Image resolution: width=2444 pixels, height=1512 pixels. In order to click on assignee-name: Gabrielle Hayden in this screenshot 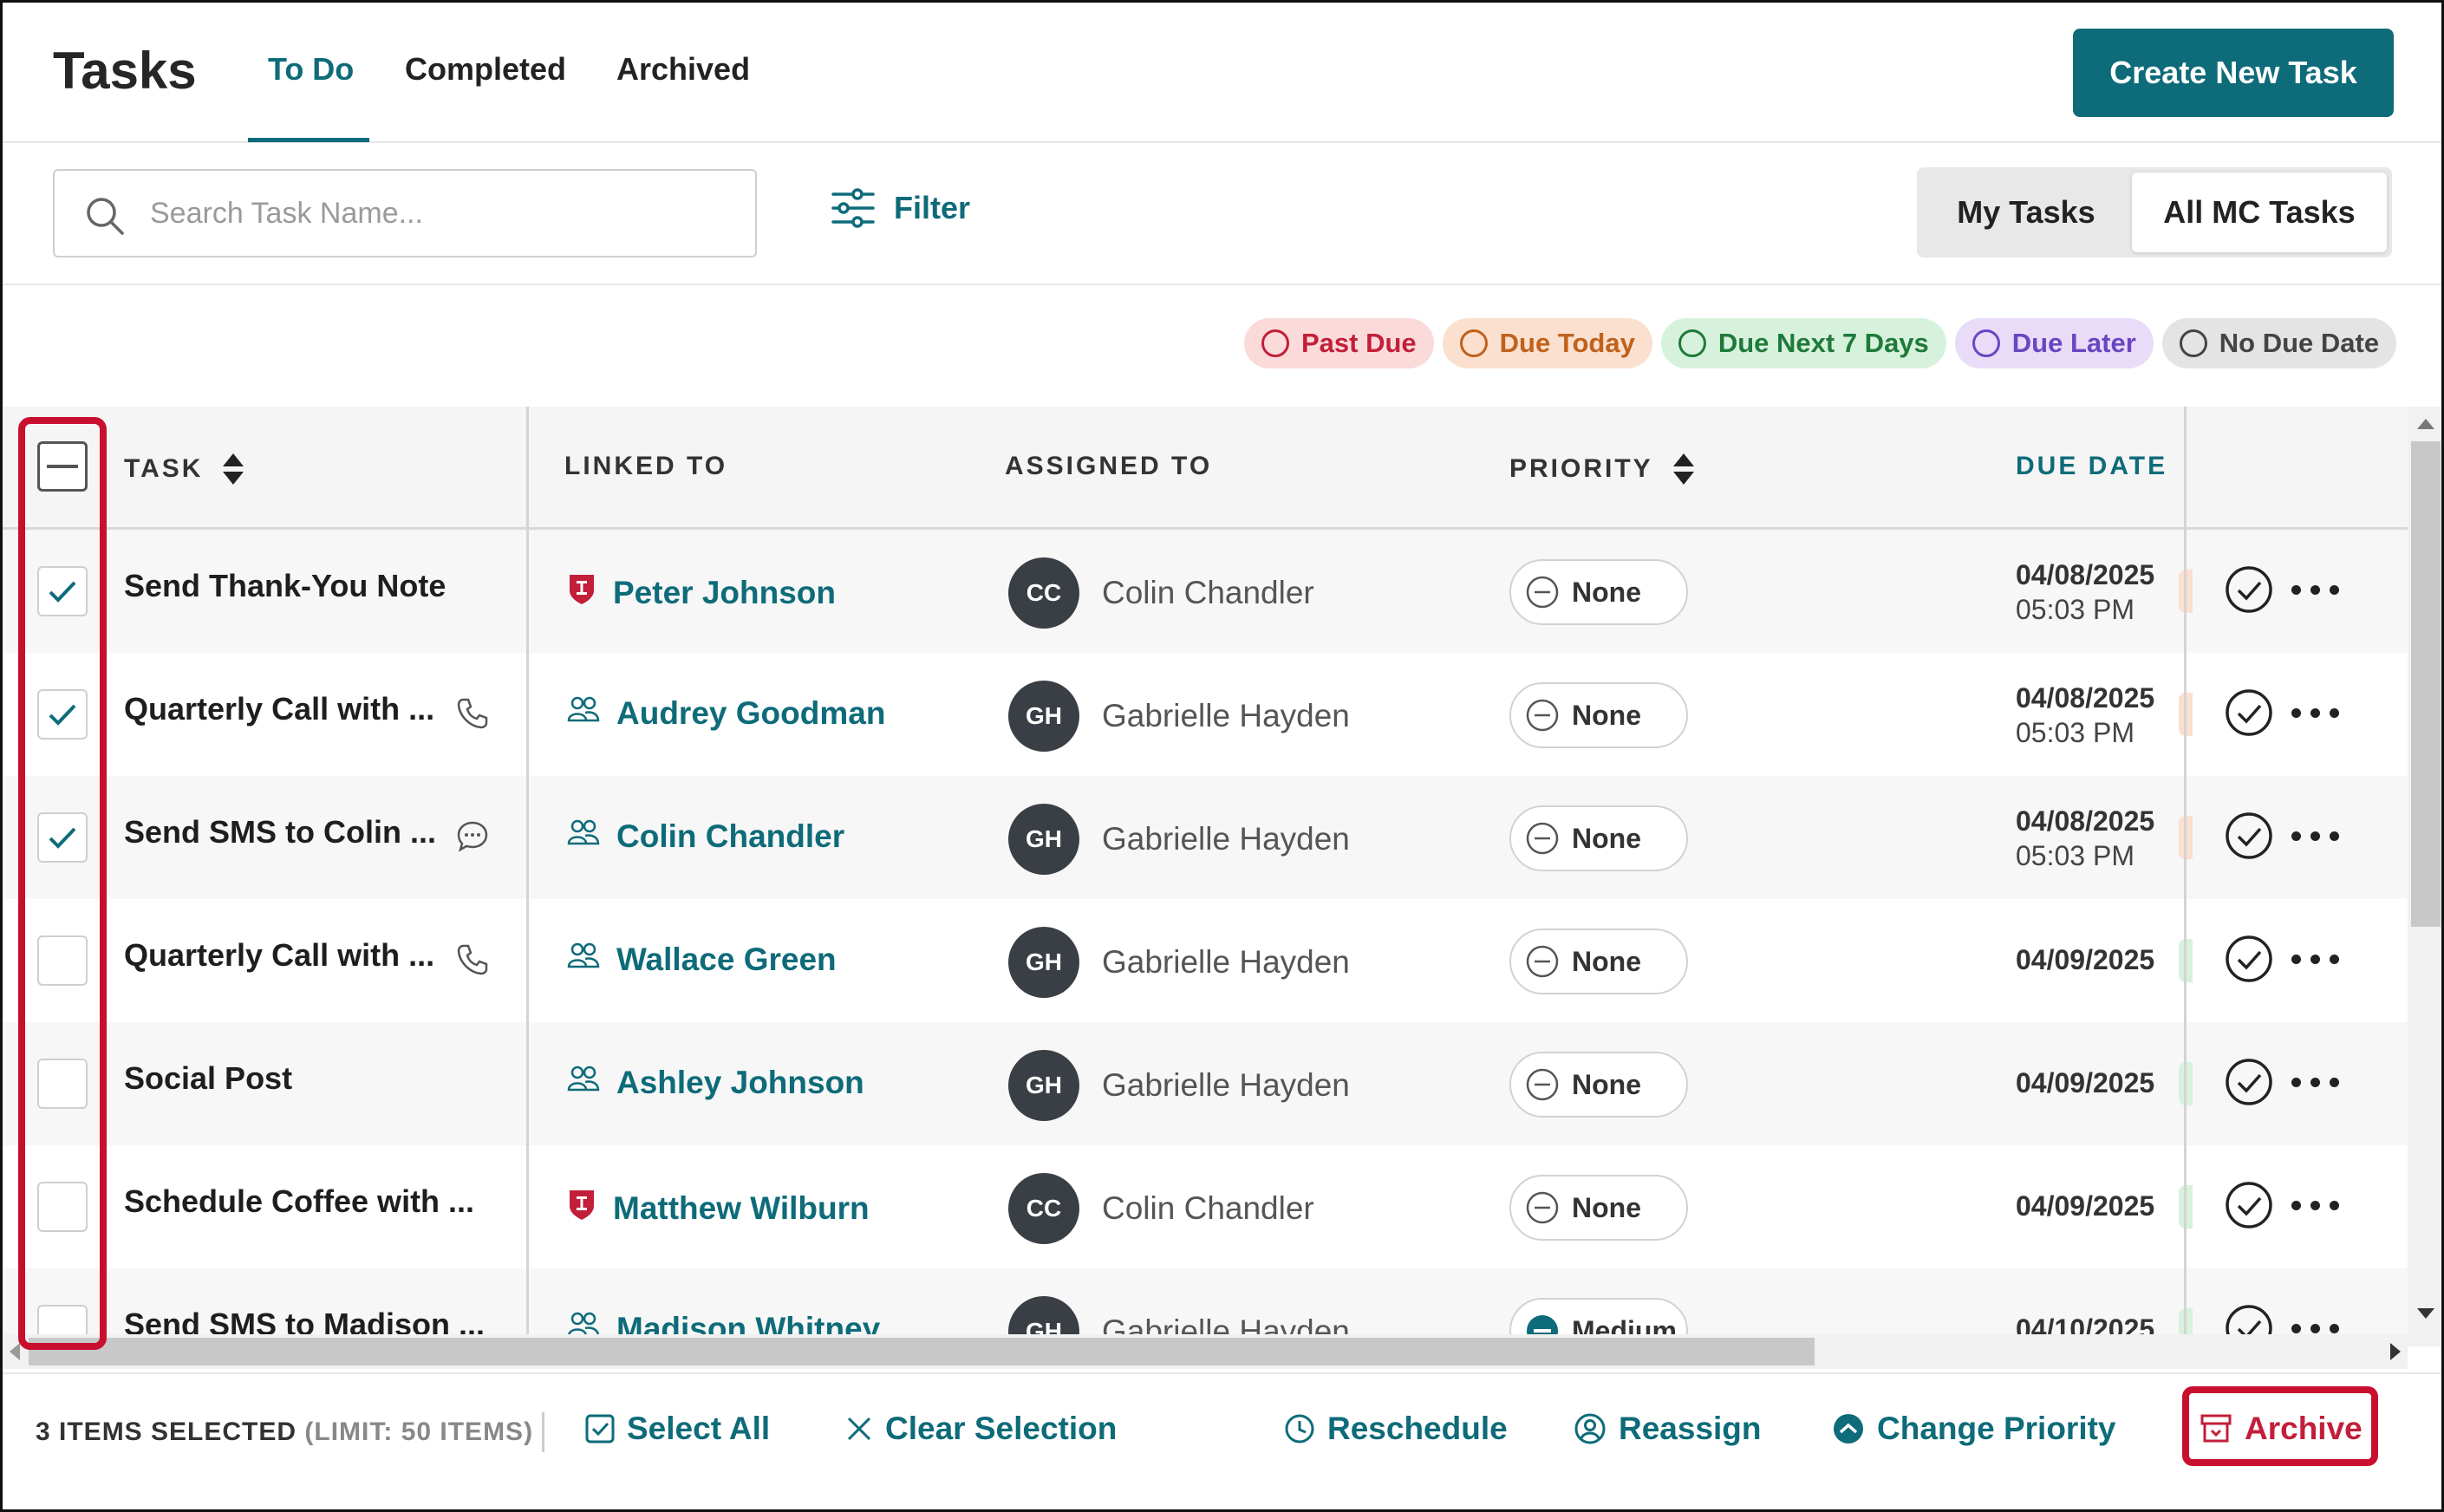, I will do `click(1226, 962)`.